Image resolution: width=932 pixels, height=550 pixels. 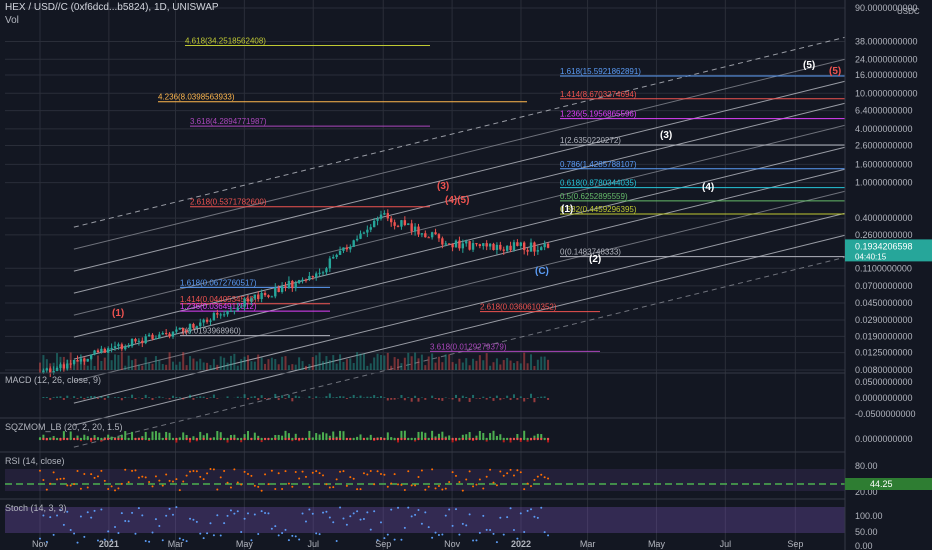 What do you see at coordinates (883, 268) in the screenshot?
I see `price-tick-label: 0.1100000000` at bounding box center [883, 268].